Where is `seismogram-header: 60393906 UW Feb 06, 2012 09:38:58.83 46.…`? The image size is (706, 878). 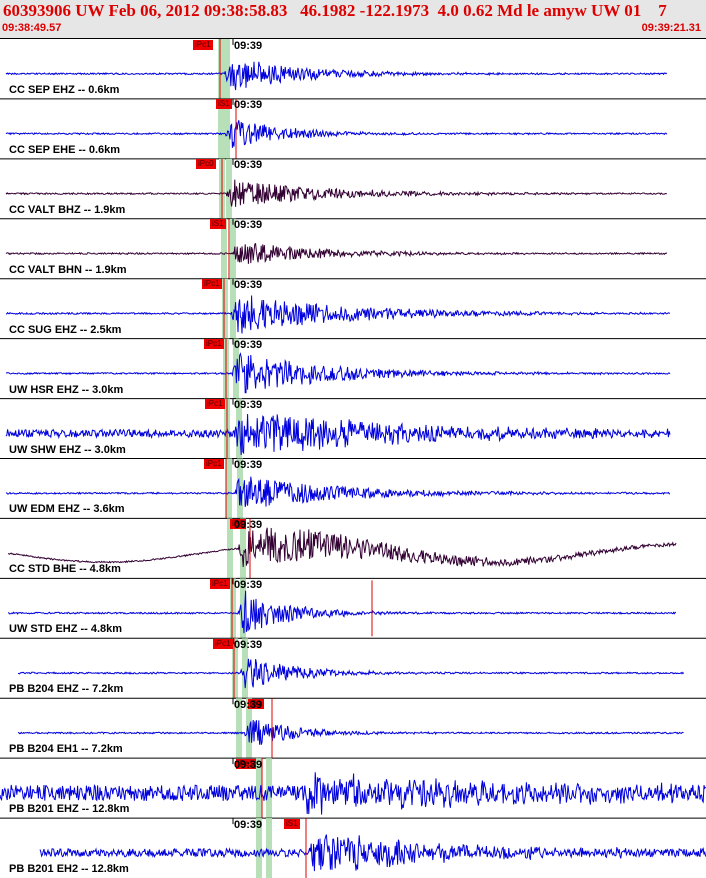 seismogram-header: 60393906 UW Feb 06, 2012 09:38:58.83 46.… is located at coordinates (353, 19).